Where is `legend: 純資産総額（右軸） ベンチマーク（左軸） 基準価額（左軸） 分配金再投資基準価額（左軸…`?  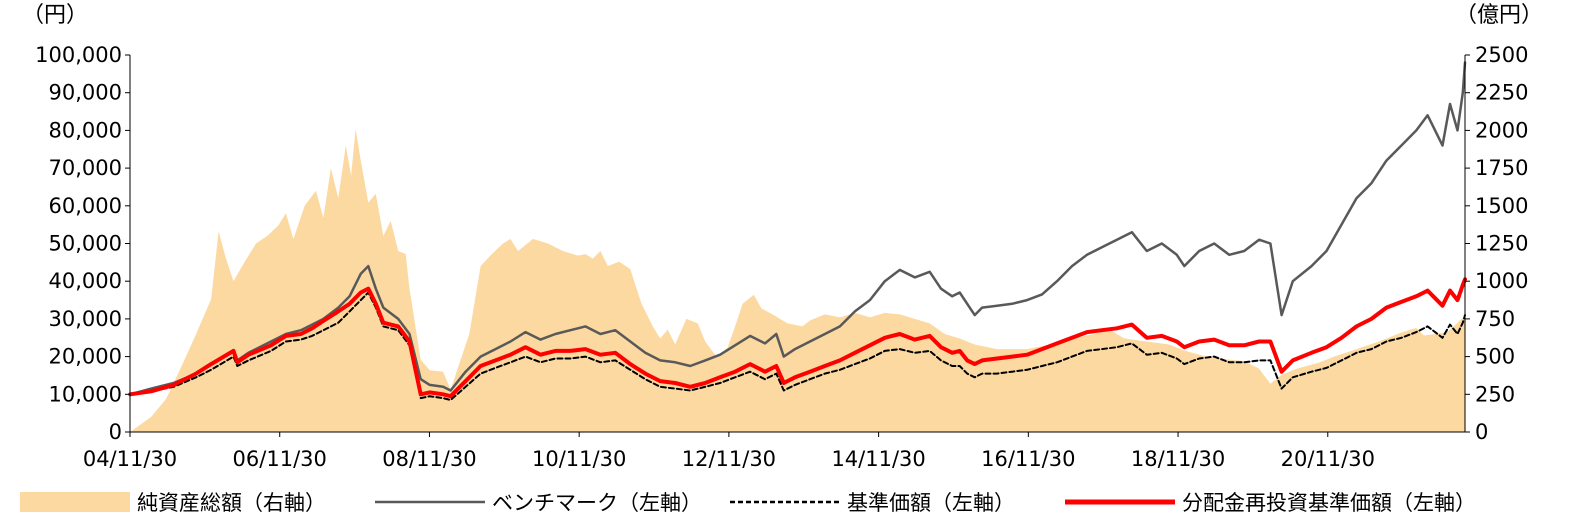
legend: 純資産総額（右軸） ベンチマーク（左軸） 基準価額（左軸） 分配金再投資基準価額（左軸… is located at coordinates (748, 503).